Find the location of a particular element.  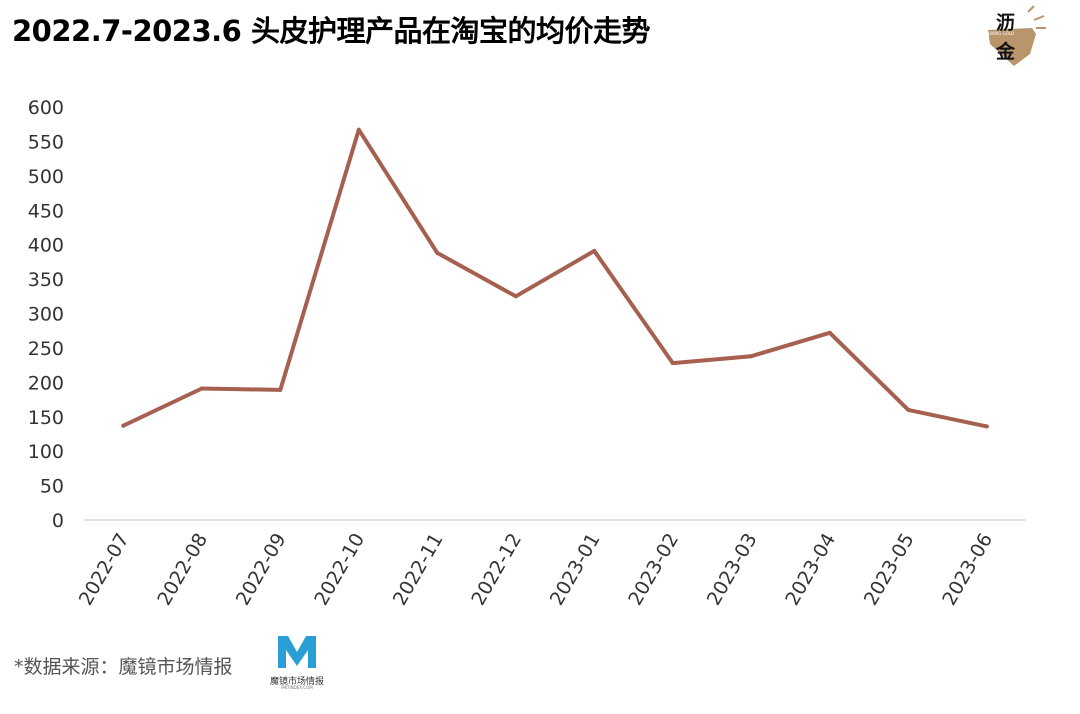

x-tick-label: 2022-10 is located at coordinates (339, 570).